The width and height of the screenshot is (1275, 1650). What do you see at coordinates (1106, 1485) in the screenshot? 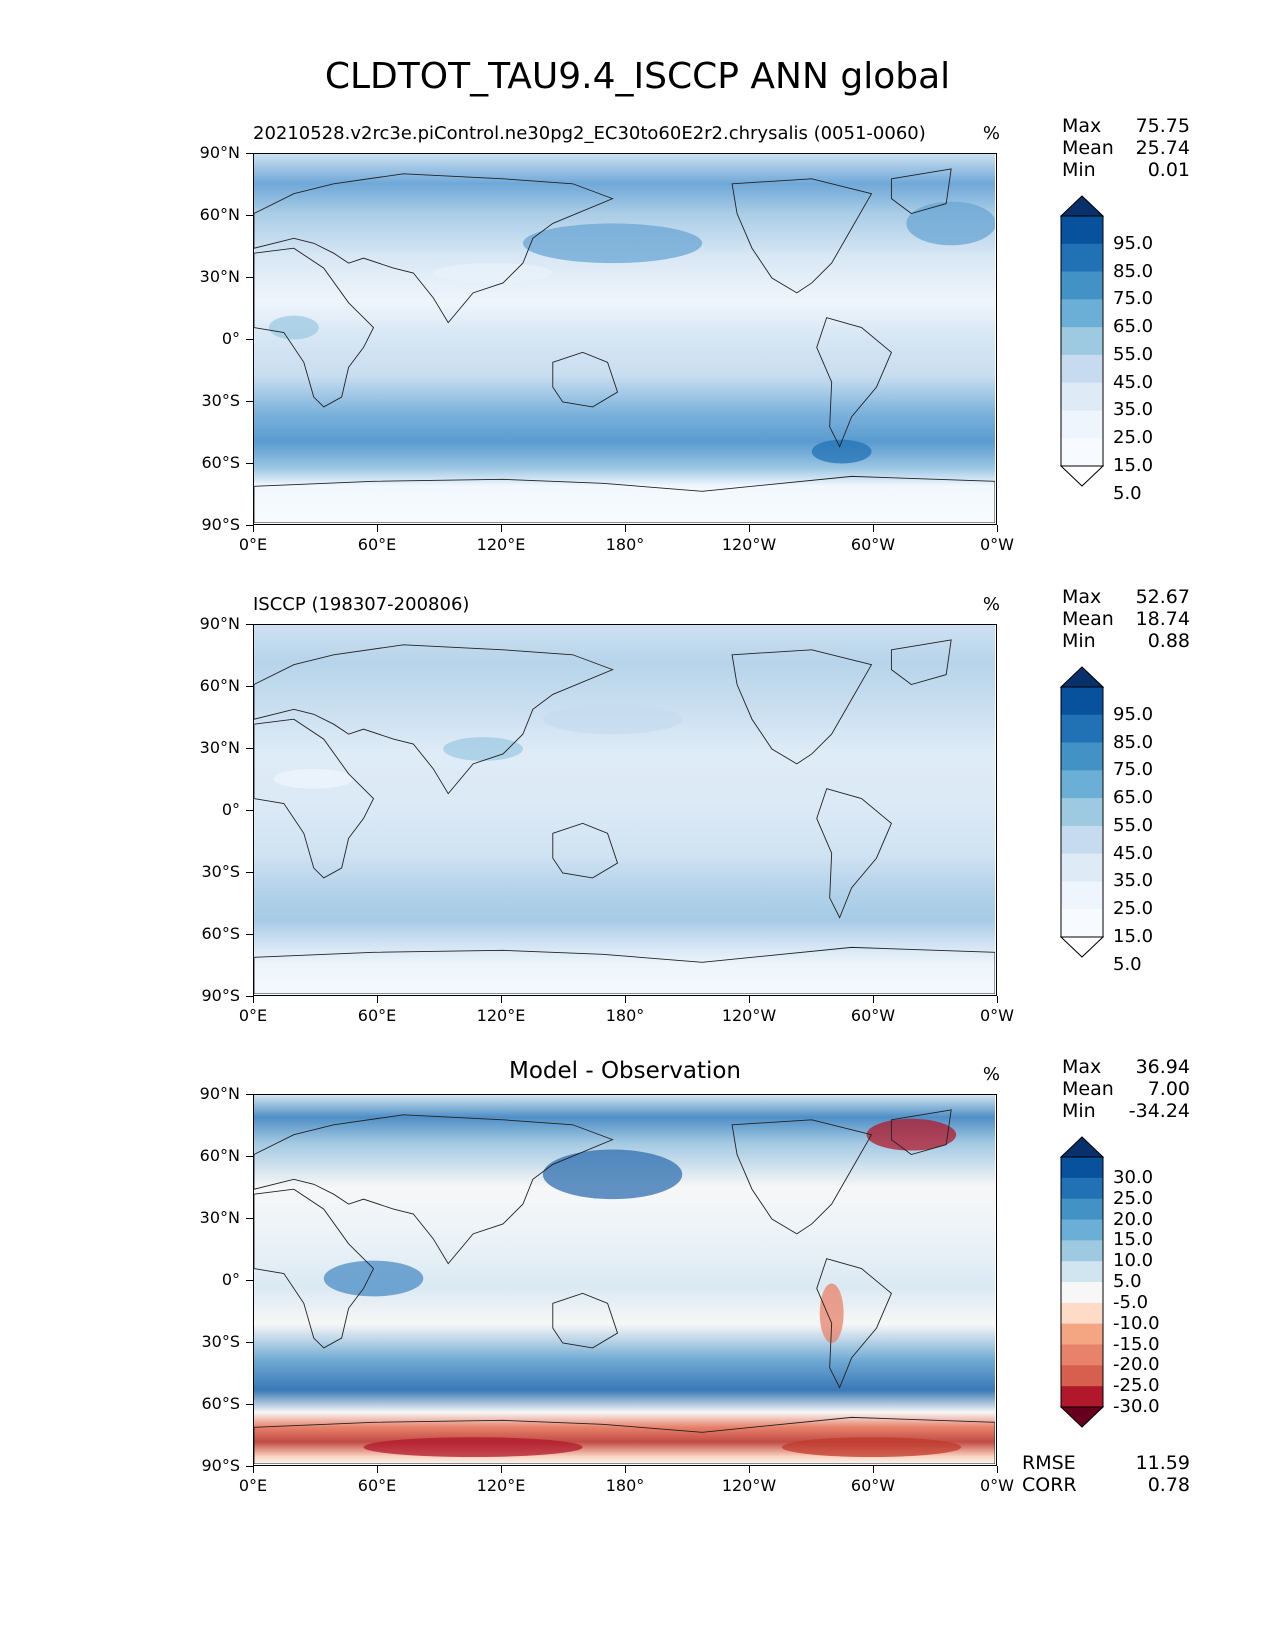
I see `metric-row: CORR 0.78` at bounding box center [1106, 1485].